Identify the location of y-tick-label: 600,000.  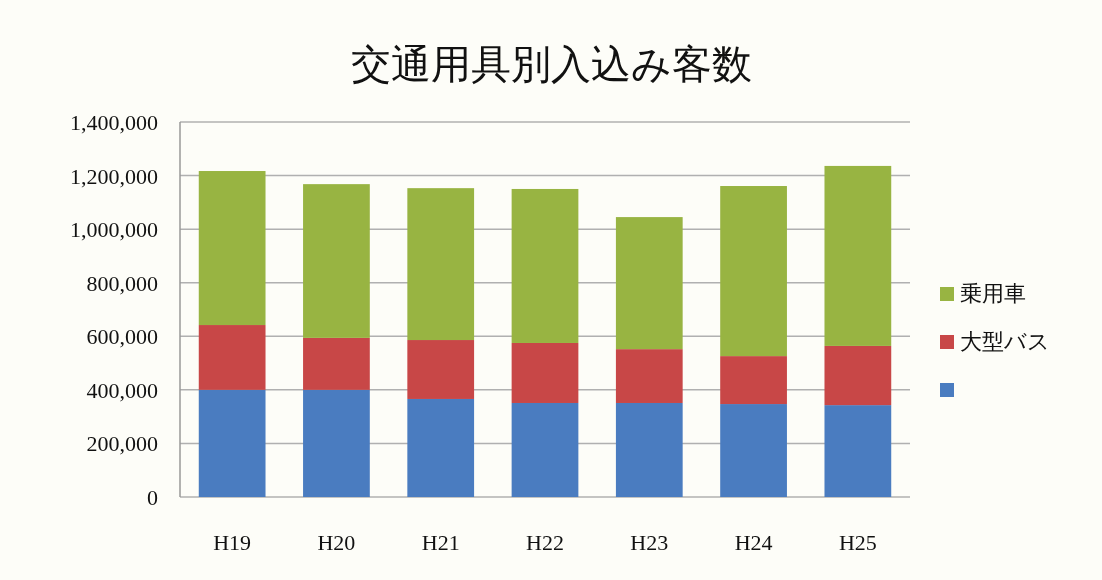
(122, 337).